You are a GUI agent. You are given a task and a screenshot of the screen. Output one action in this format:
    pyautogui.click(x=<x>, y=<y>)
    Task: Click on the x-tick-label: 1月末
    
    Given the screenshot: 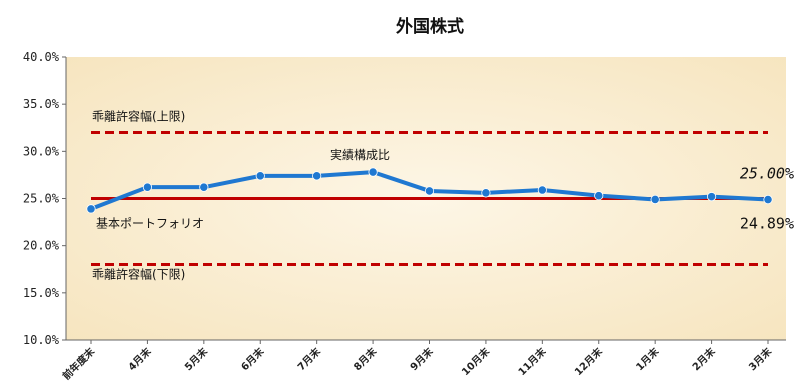 What is the action you would take?
    pyautogui.click(x=647, y=358)
    